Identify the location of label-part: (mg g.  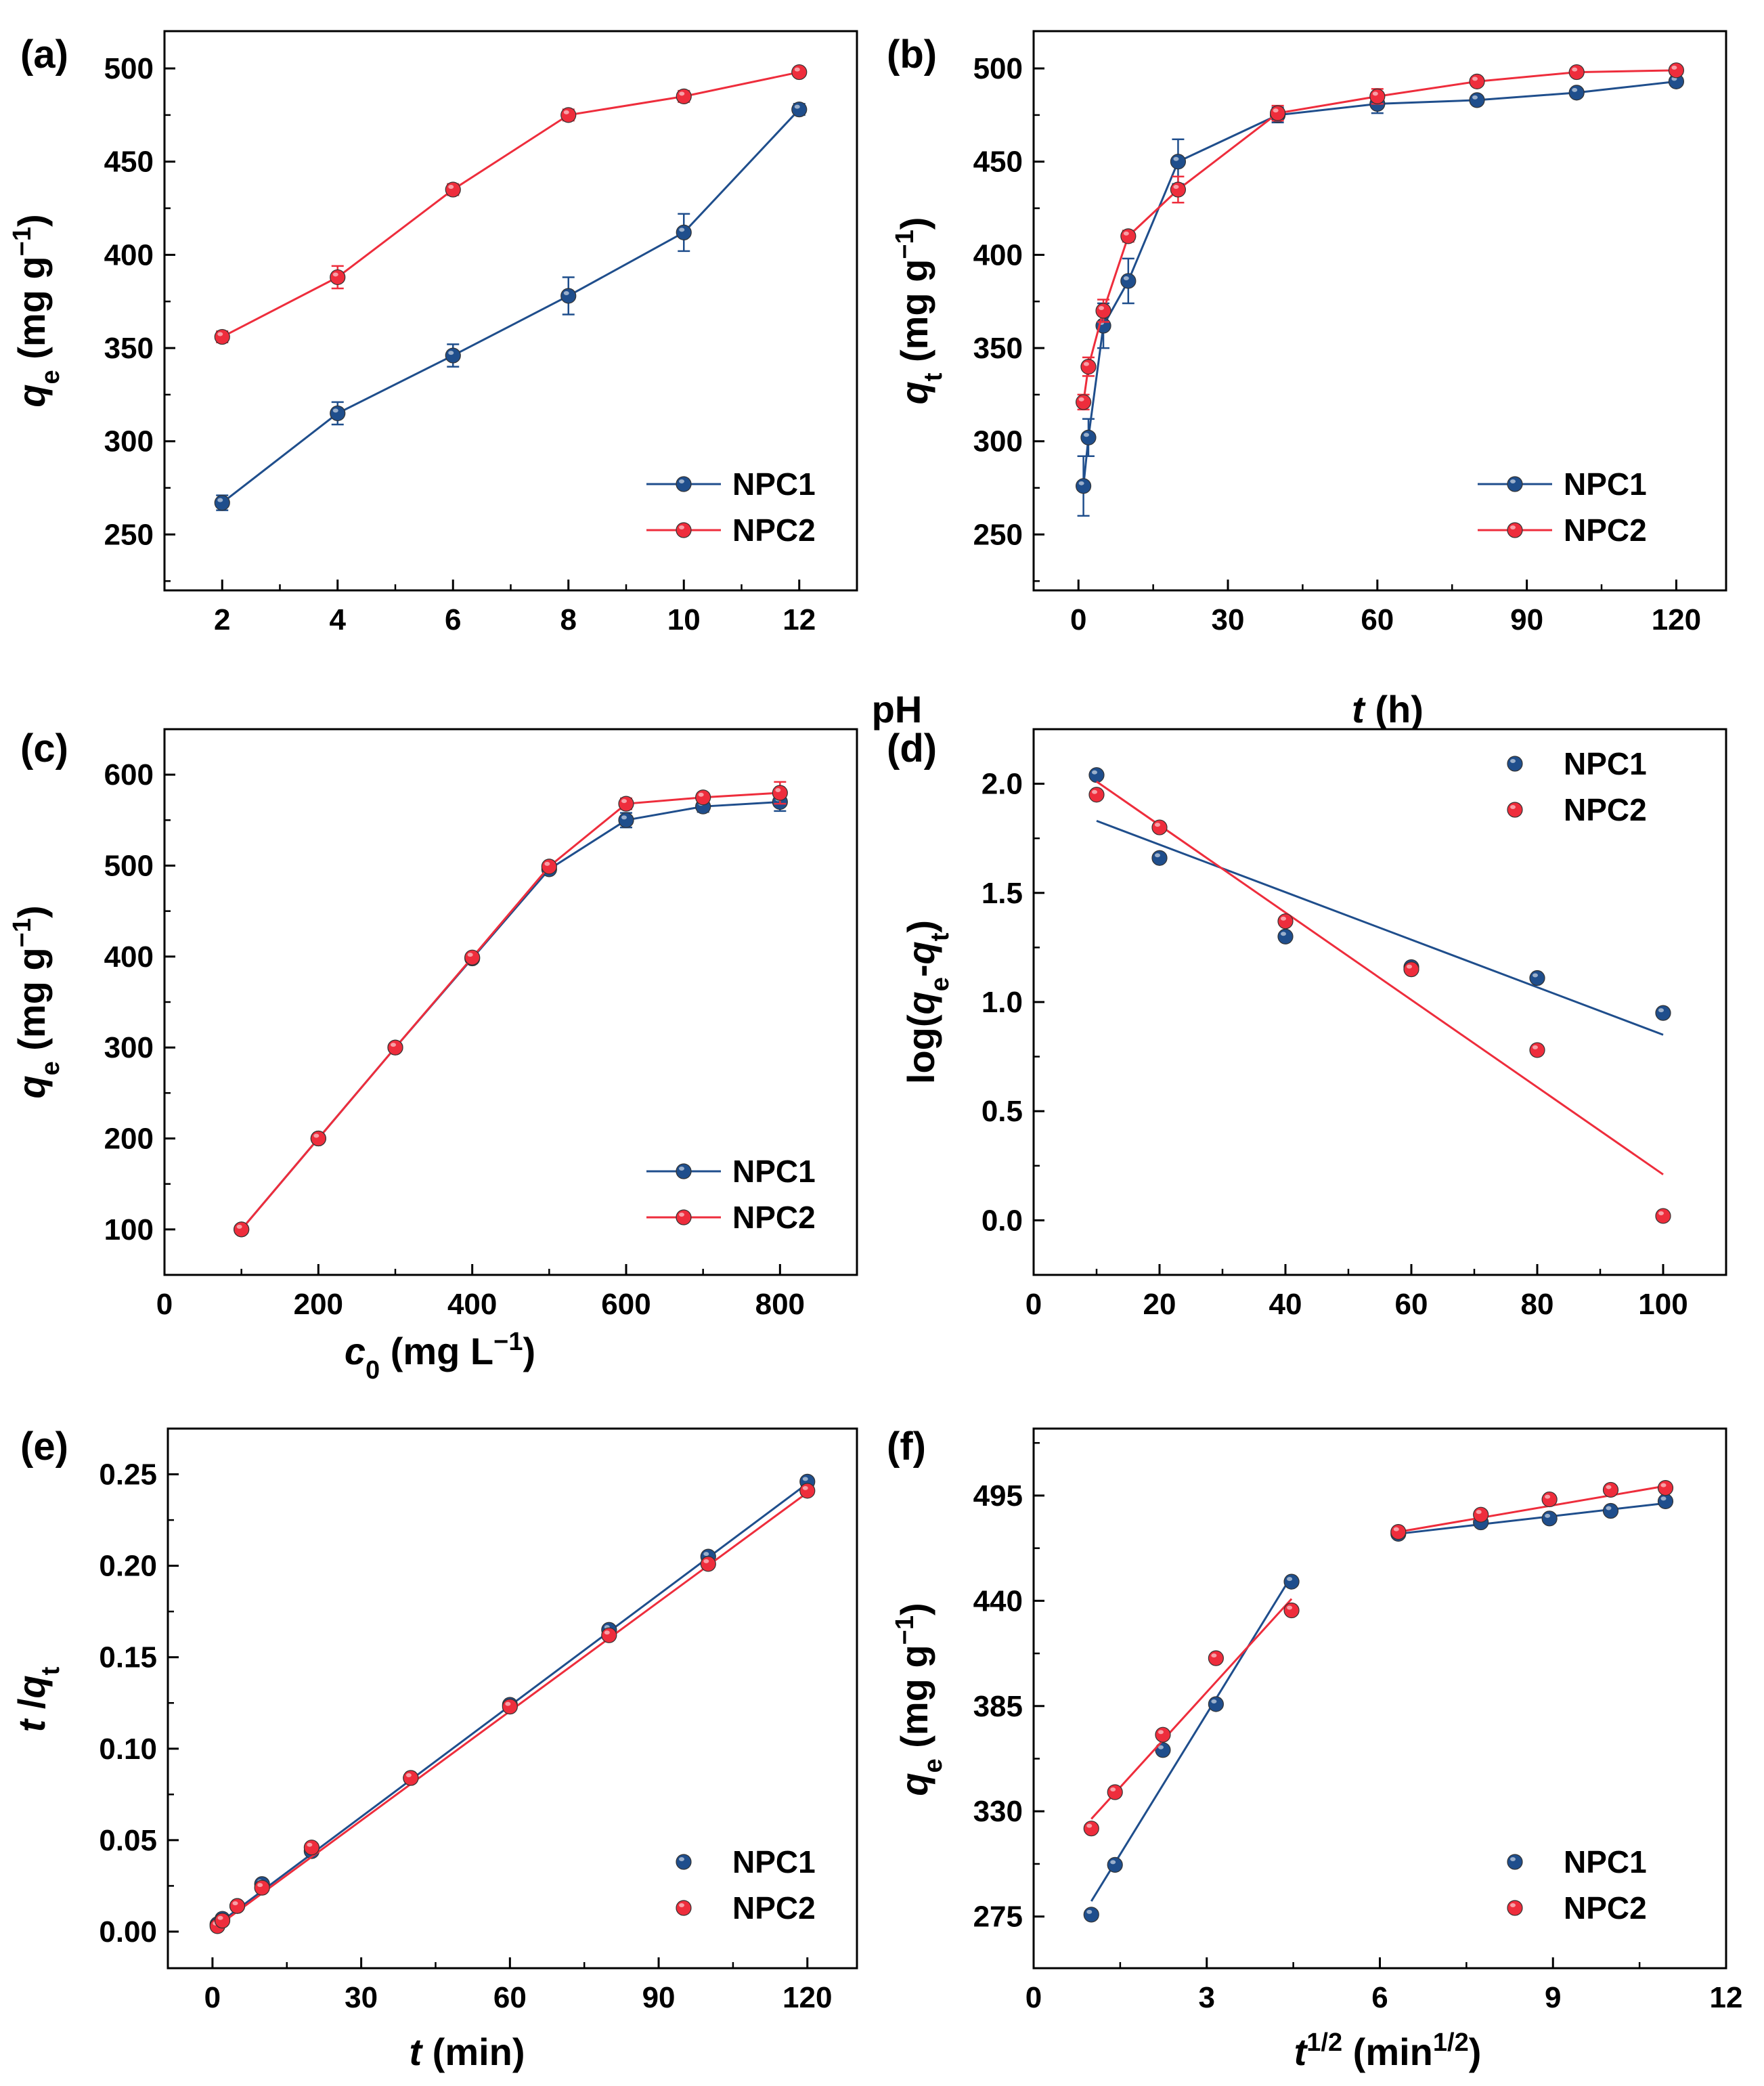
(914, 316).